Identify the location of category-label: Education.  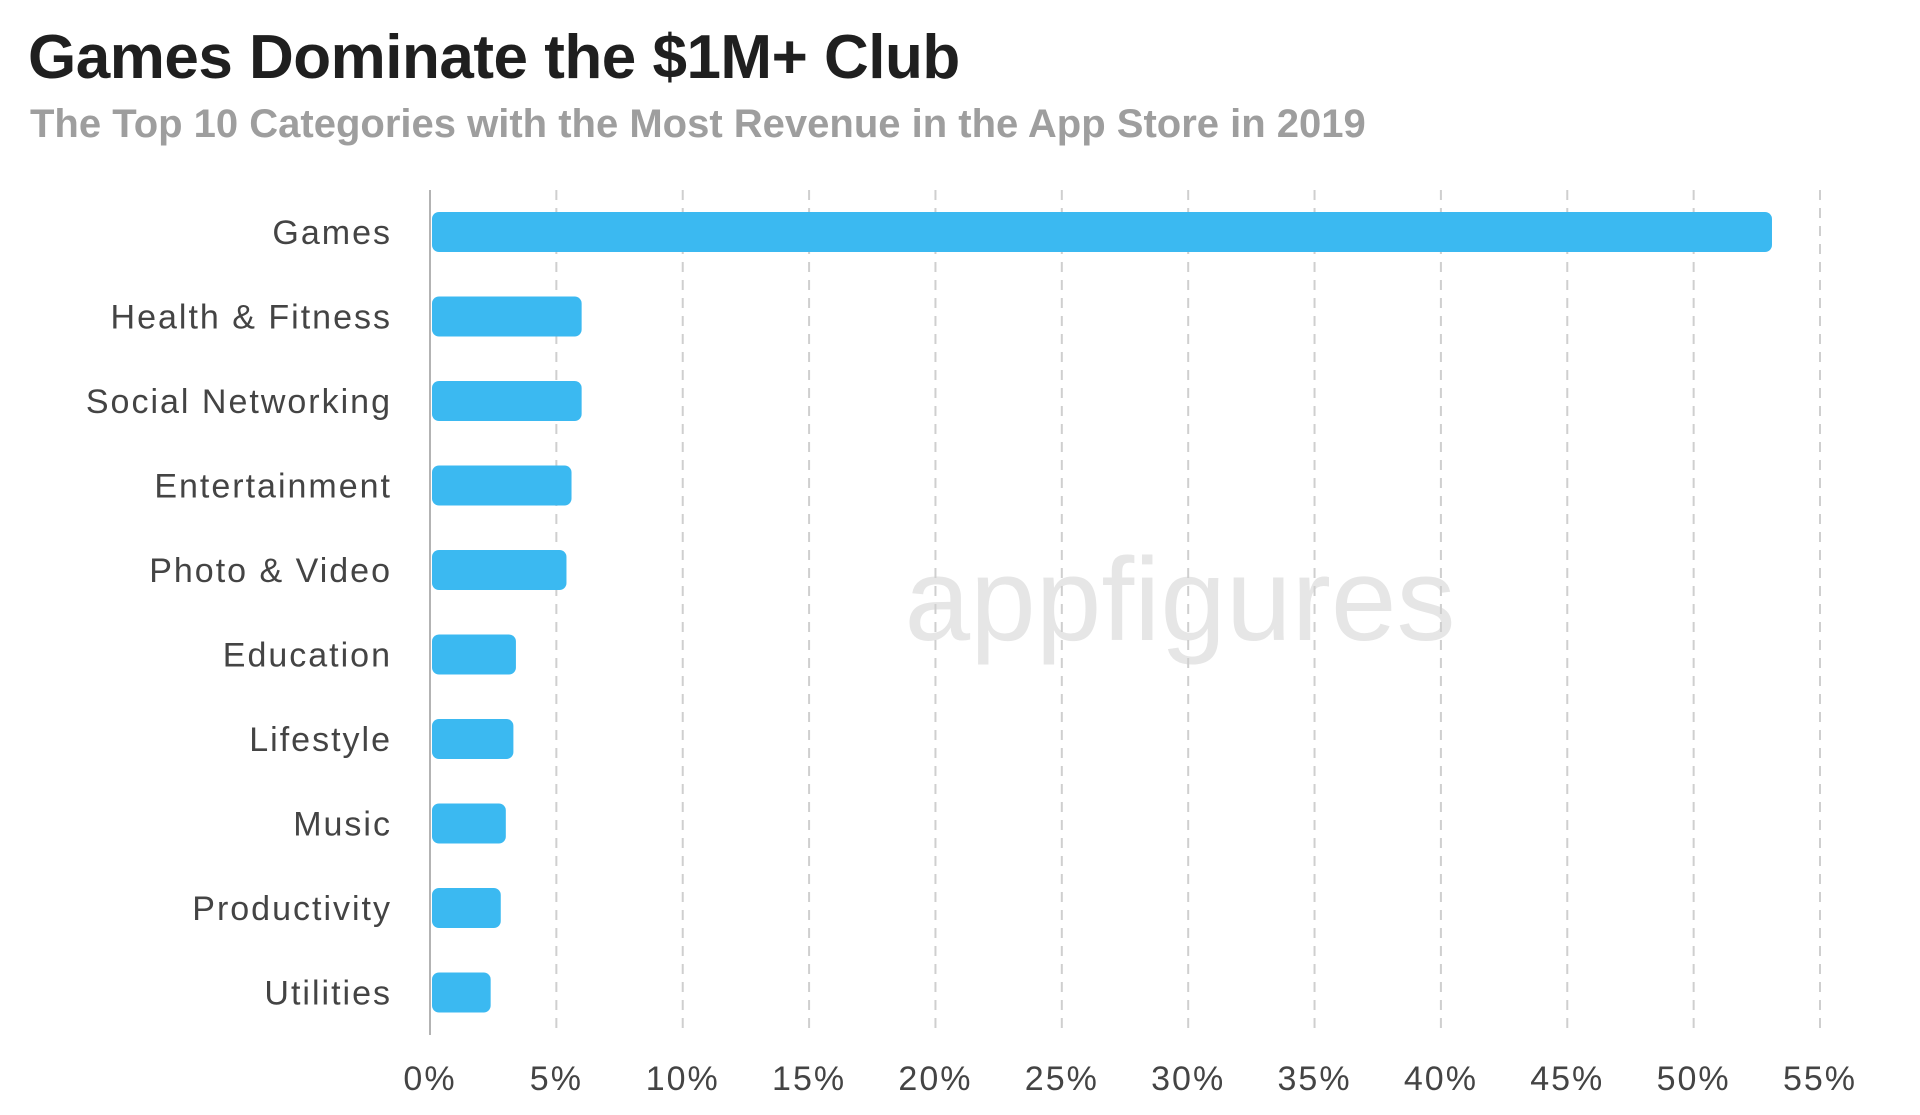
(307, 656).